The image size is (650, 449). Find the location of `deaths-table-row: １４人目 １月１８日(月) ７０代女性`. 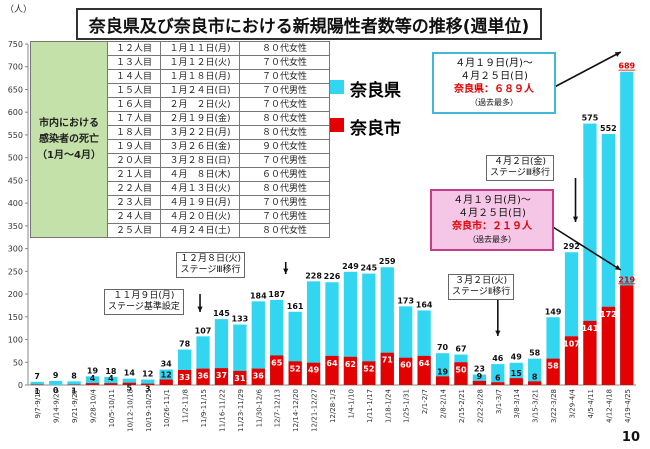

deaths-table-row: １４人目 １月１８日(月) ７０代女性 is located at coordinates (180, 76).